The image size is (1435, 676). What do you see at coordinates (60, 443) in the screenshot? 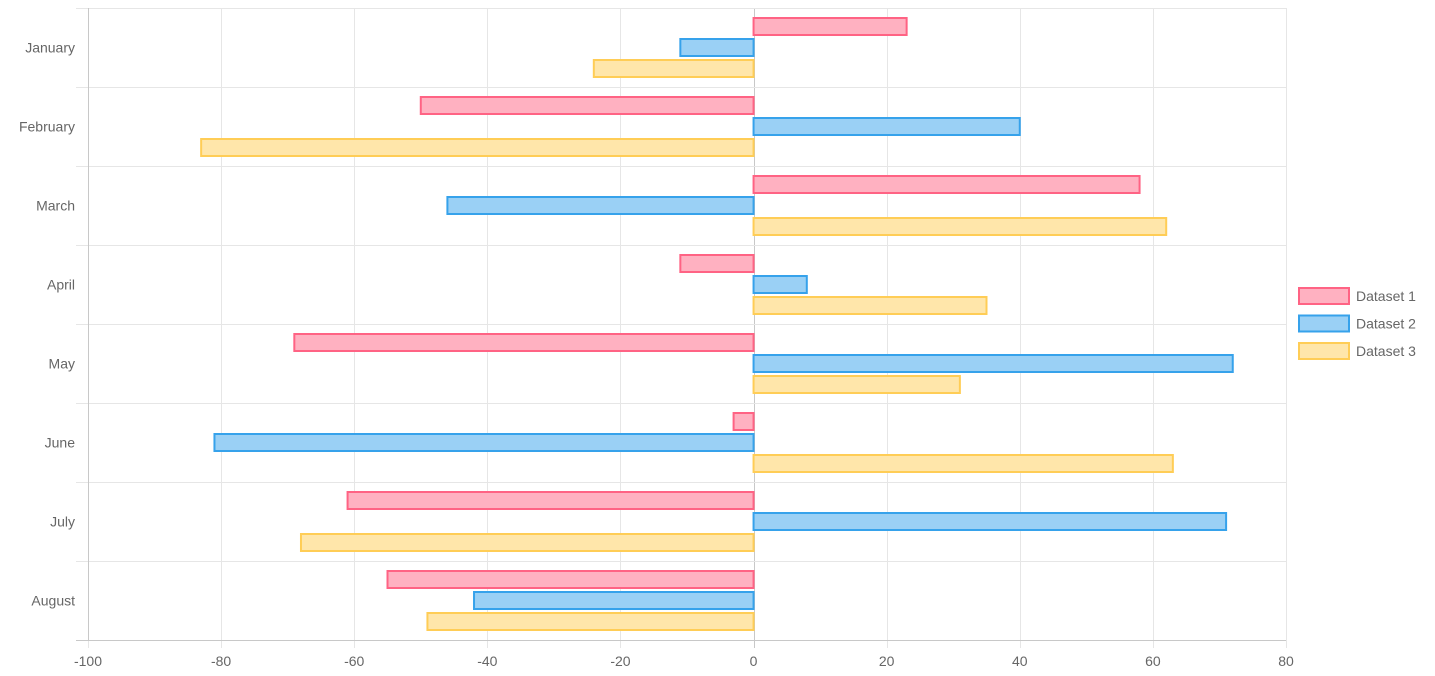
I see `y-tick-label: June` at bounding box center [60, 443].